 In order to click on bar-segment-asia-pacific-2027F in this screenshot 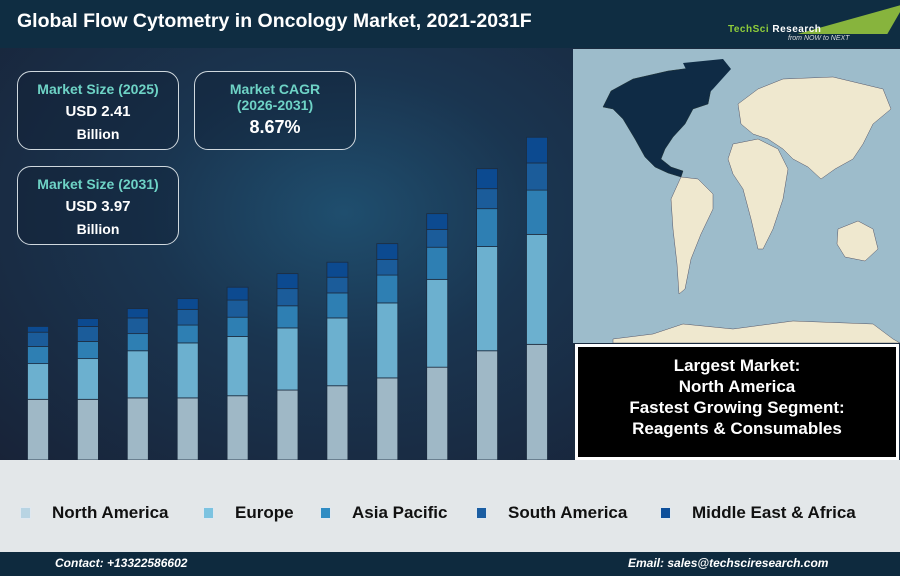, I will do `click(337, 305)`.